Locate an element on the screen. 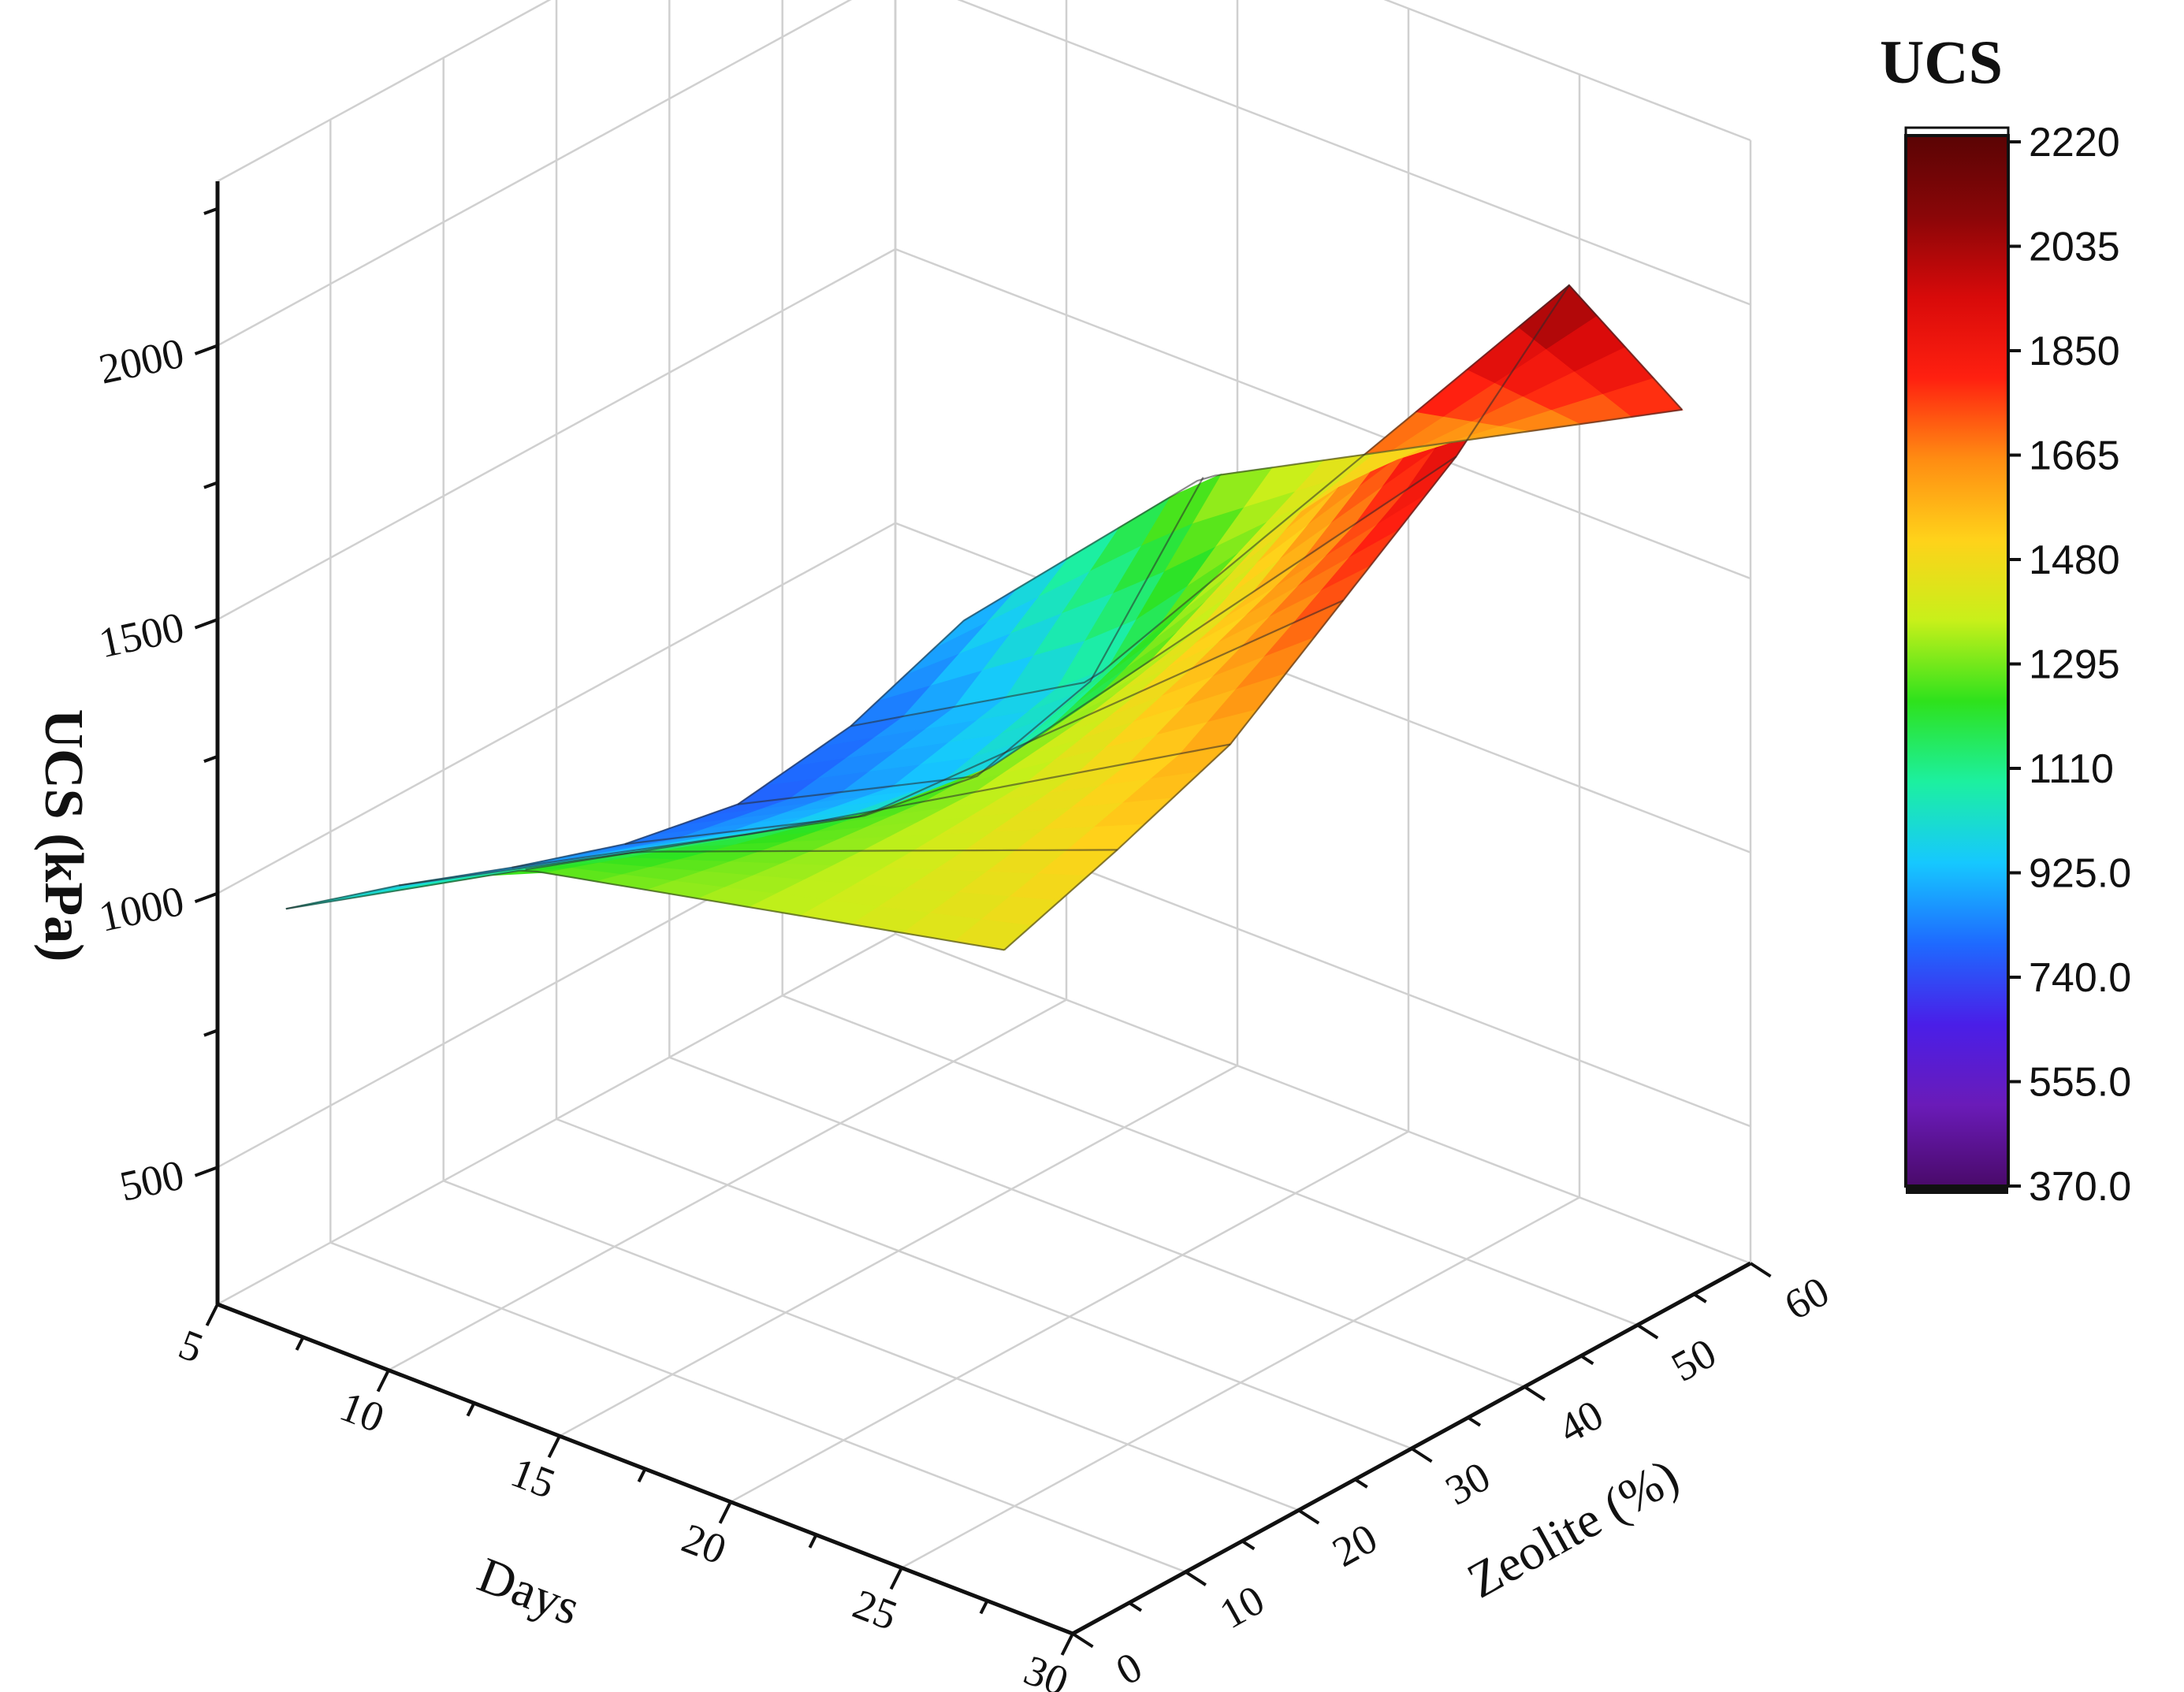 Image resolution: width=2184 pixels, height=1692 pixels. colorbar-label: 925.0 is located at coordinates (2080, 874).